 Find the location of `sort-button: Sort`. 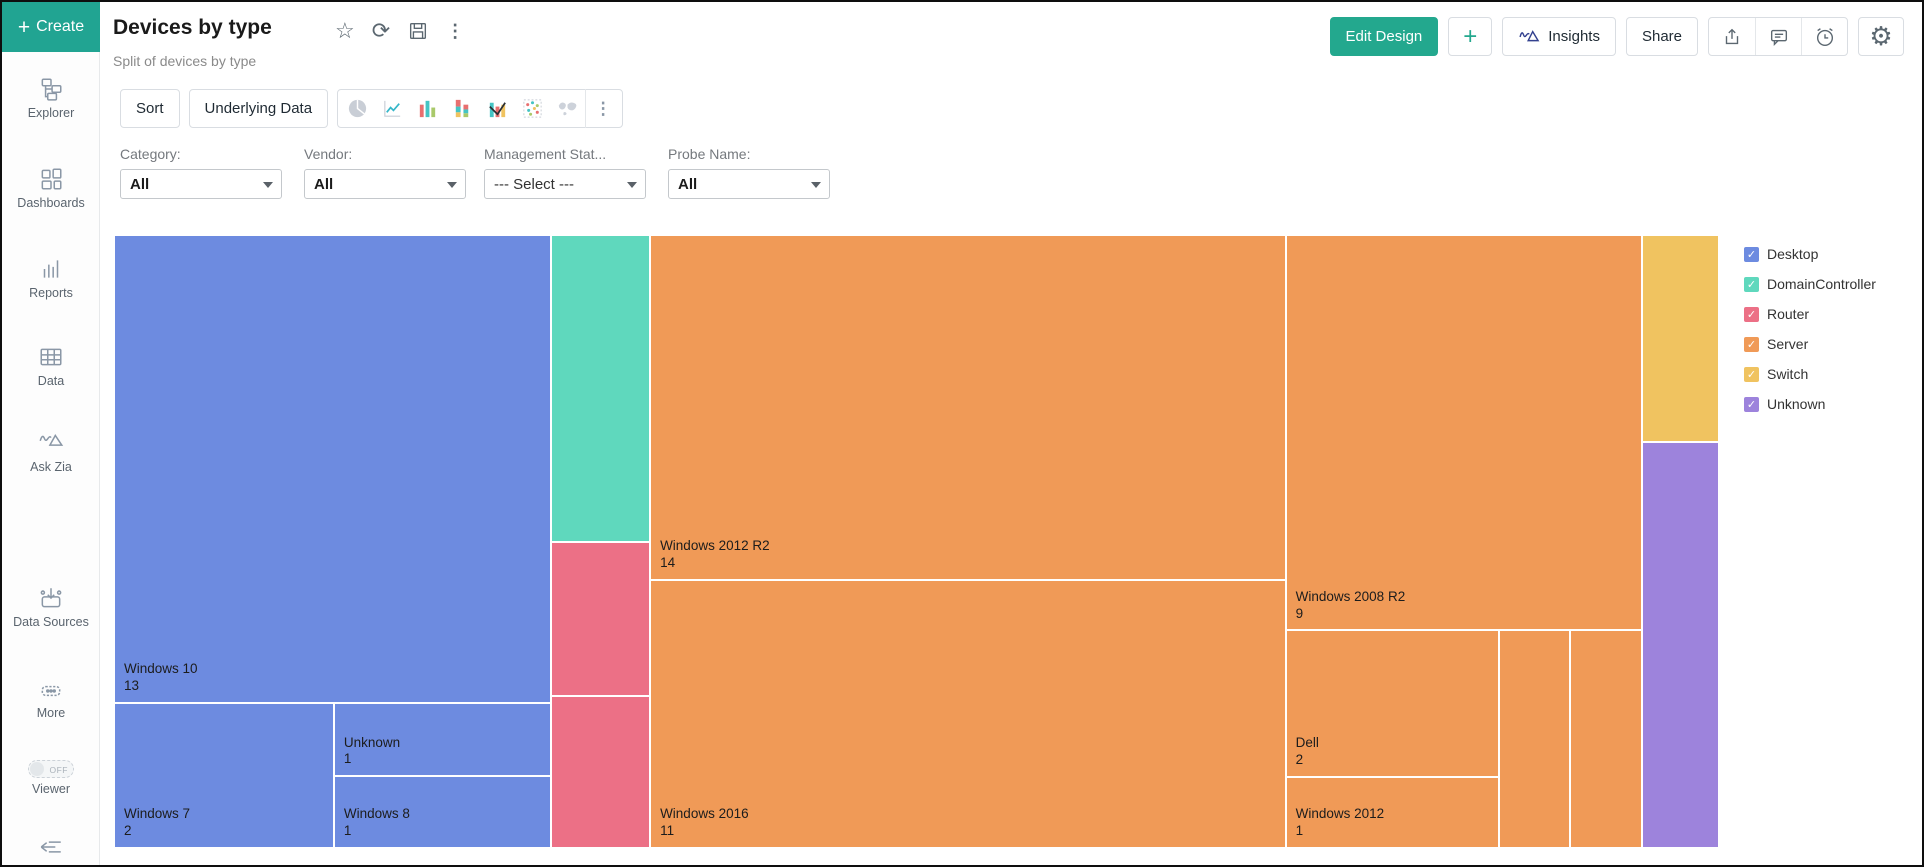

sort-button: Sort is located at coordinates (150, 108).